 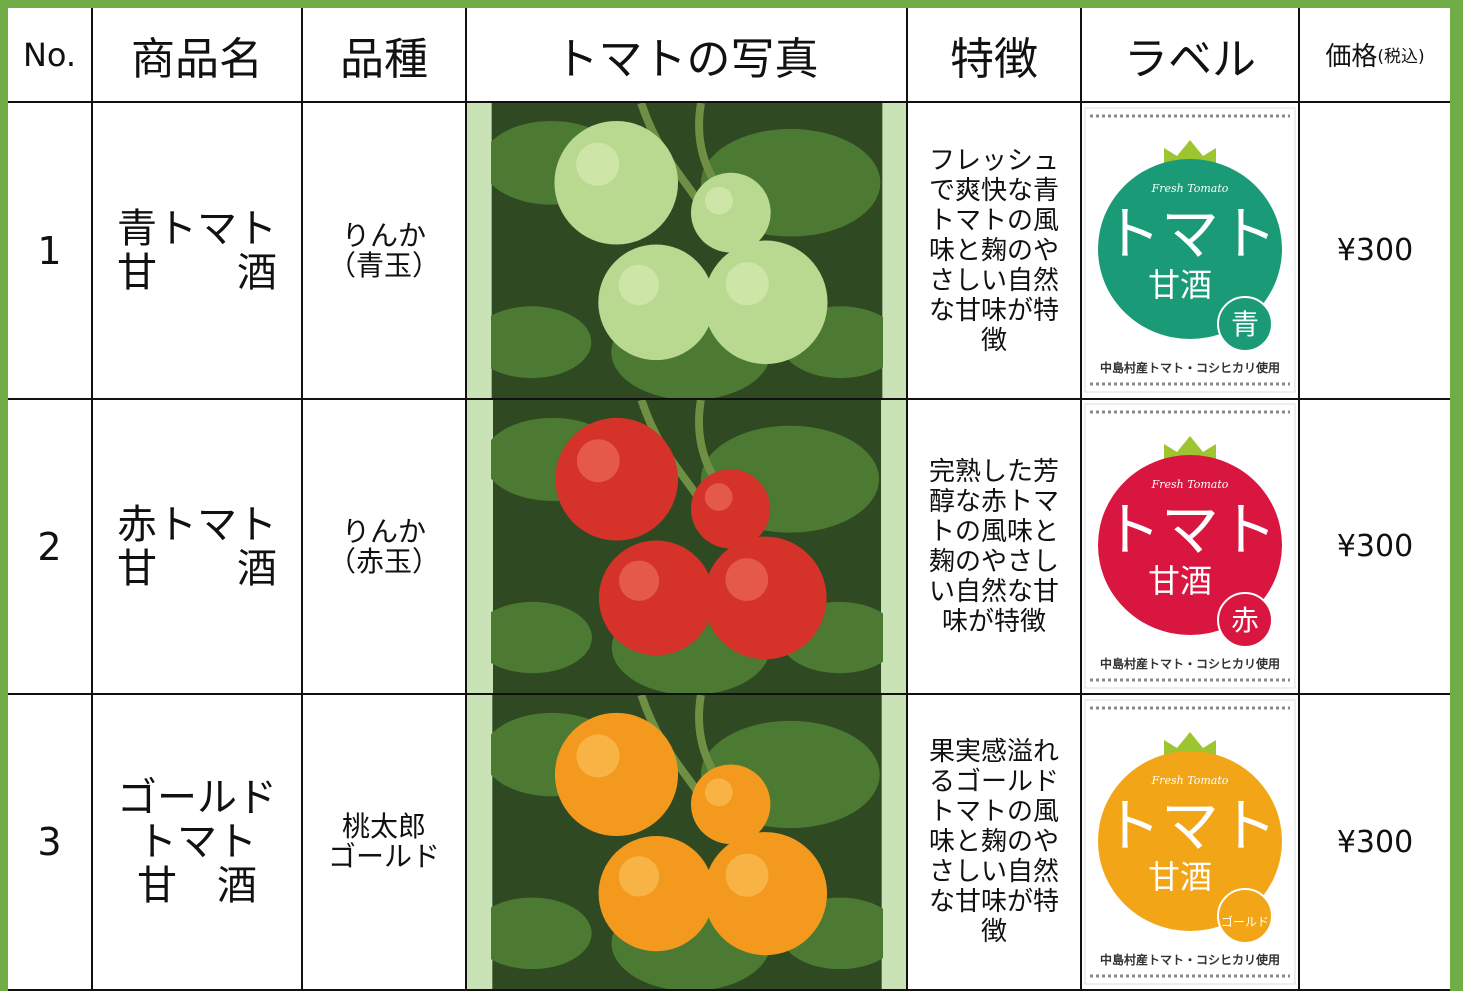 I want to click on name-line: トマト, so click(x=197, y=842).